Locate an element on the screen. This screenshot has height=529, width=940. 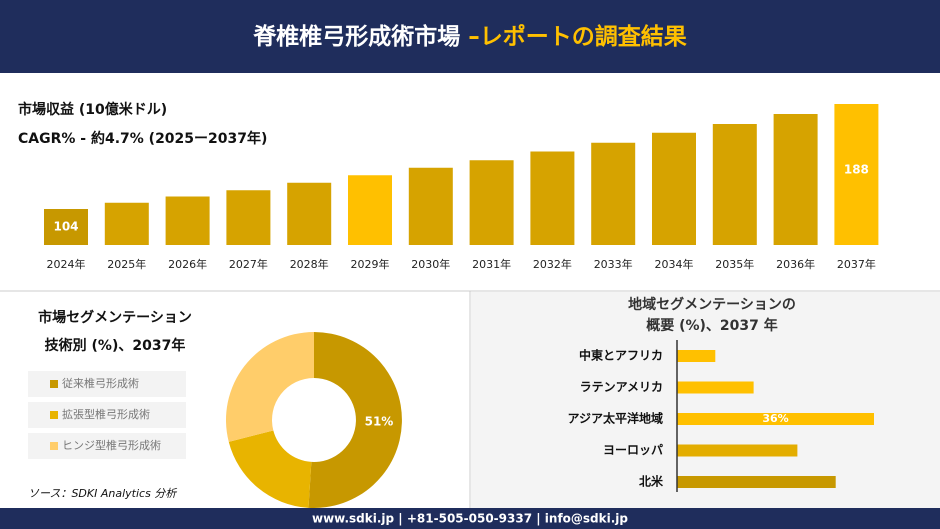
y-tick-label: 北米 is located at coordinates (651, 481).